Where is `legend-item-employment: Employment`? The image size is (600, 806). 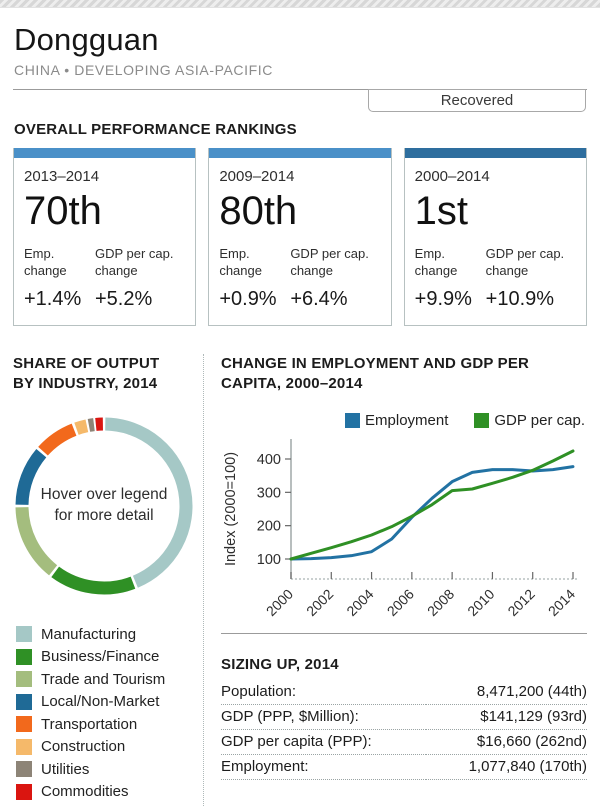
legend-item-employment: Employment is located at coordinates (396, 420).